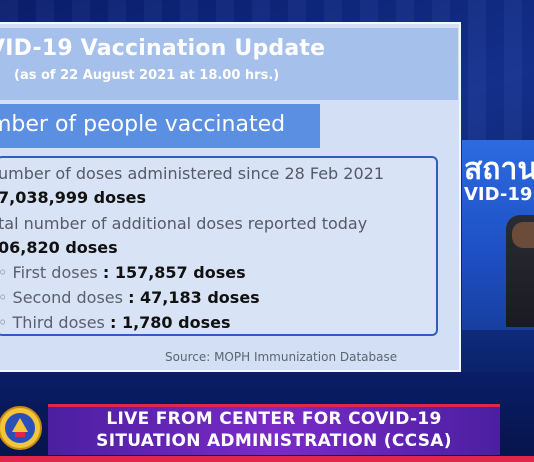 The image size is (534, 462). Describe the element at coordinates (67, 297) in the screenshot. I see `second-doses-label: Second doses` at that location.